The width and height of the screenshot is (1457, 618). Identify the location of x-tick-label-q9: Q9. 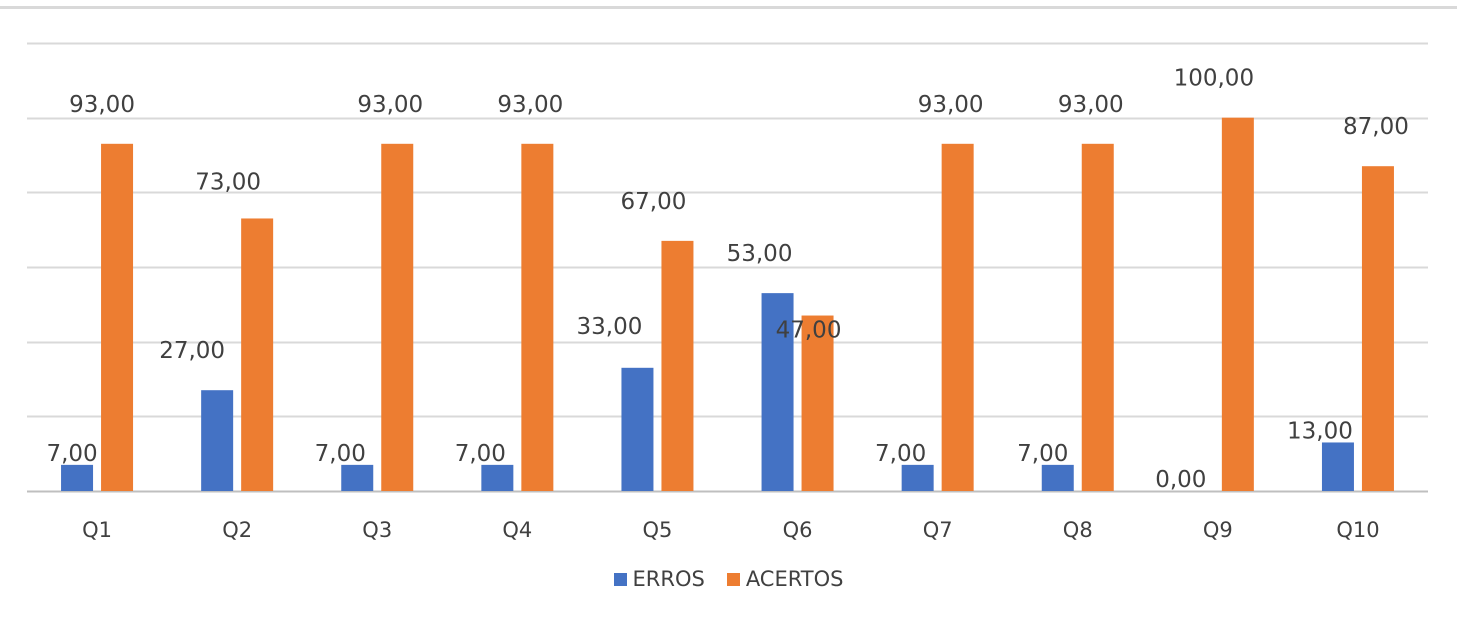
(1218, 530).